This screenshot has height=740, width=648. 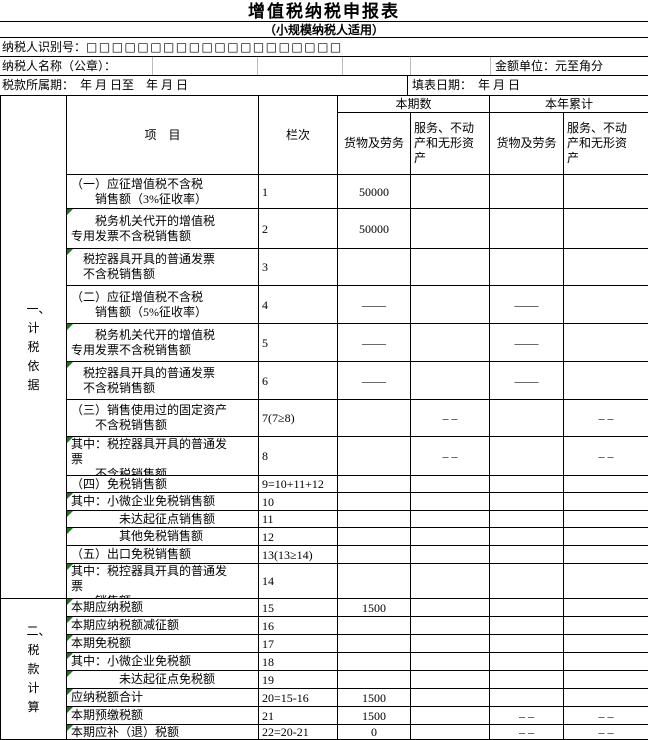 I want to click on cell-current-goods: 0, so click(x=374, y=732).